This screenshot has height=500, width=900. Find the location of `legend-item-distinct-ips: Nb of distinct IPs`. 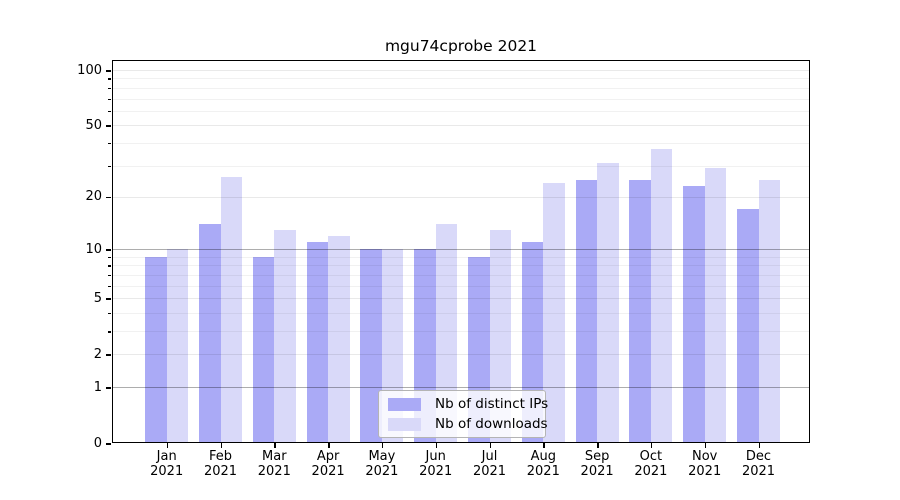

legend-item-distinct-ips: Nb of distinct IPs is located at coordinates (468, 404).